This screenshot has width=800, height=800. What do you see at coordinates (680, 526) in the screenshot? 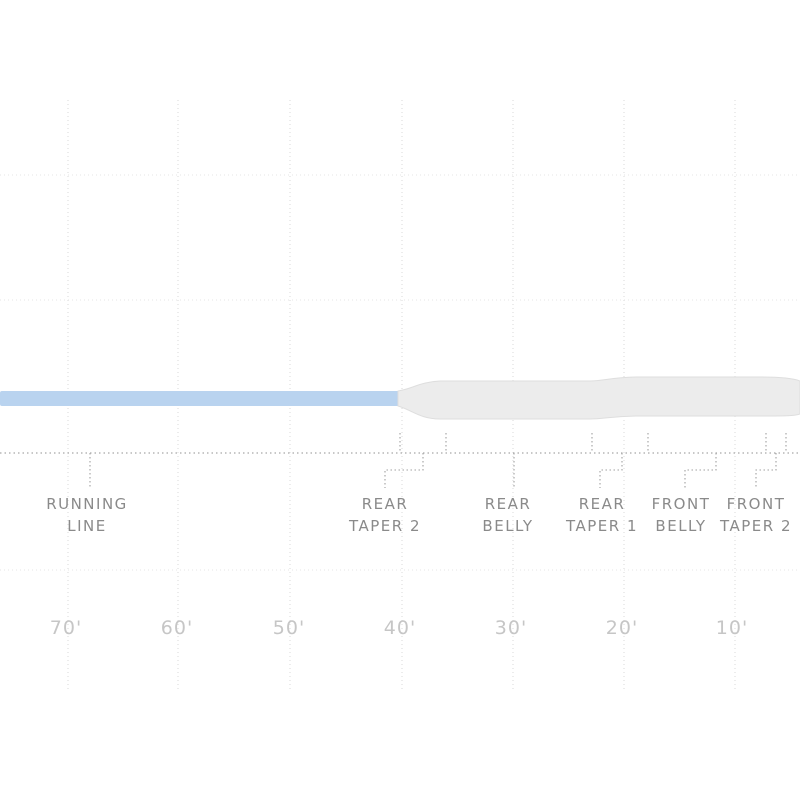
I see `segment-label-front-belly-line2: BELLY` at bounding box center [680, 526].